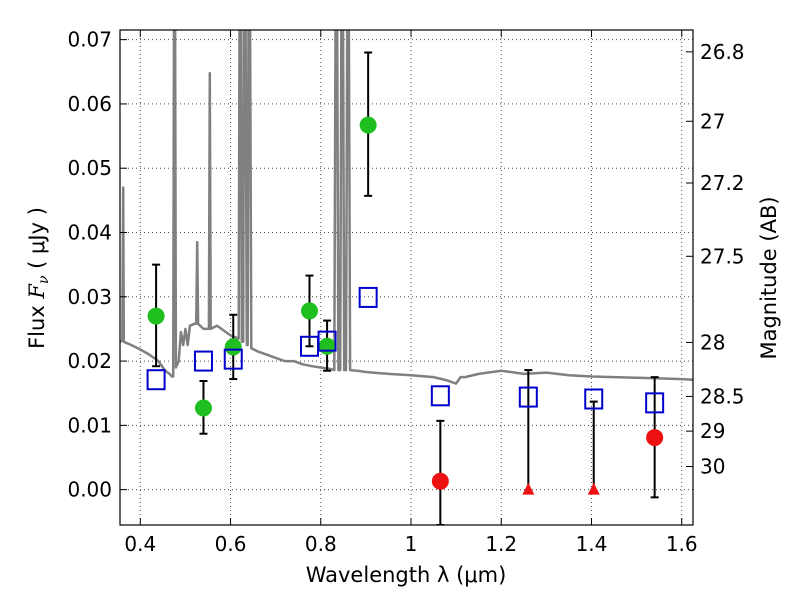 The image size is (800, 600). I want to click on mag-tick-label: 28.5, so click(722, 396).